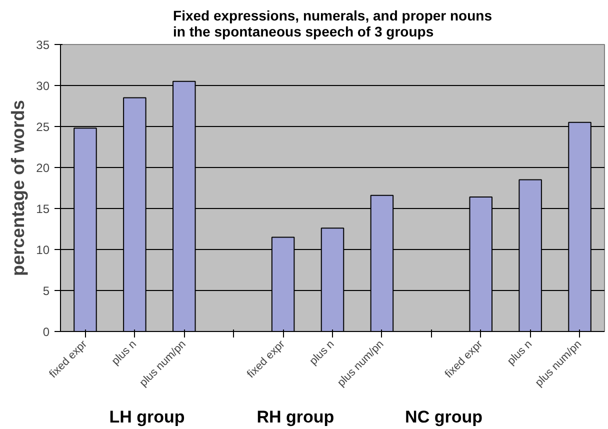  I want to click on text: RH group, so click(295, 417).